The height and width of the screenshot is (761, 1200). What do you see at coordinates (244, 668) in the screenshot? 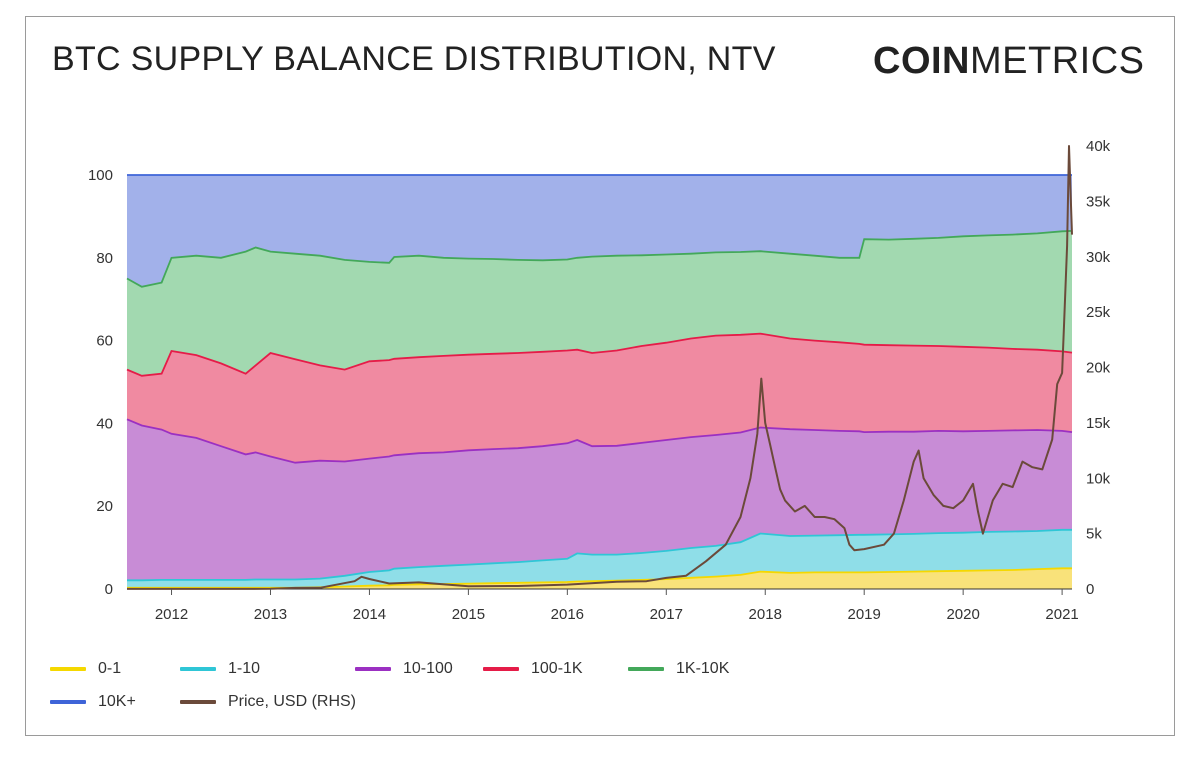
I see `legend-label: 1-10` at bounding box center [244, 668].